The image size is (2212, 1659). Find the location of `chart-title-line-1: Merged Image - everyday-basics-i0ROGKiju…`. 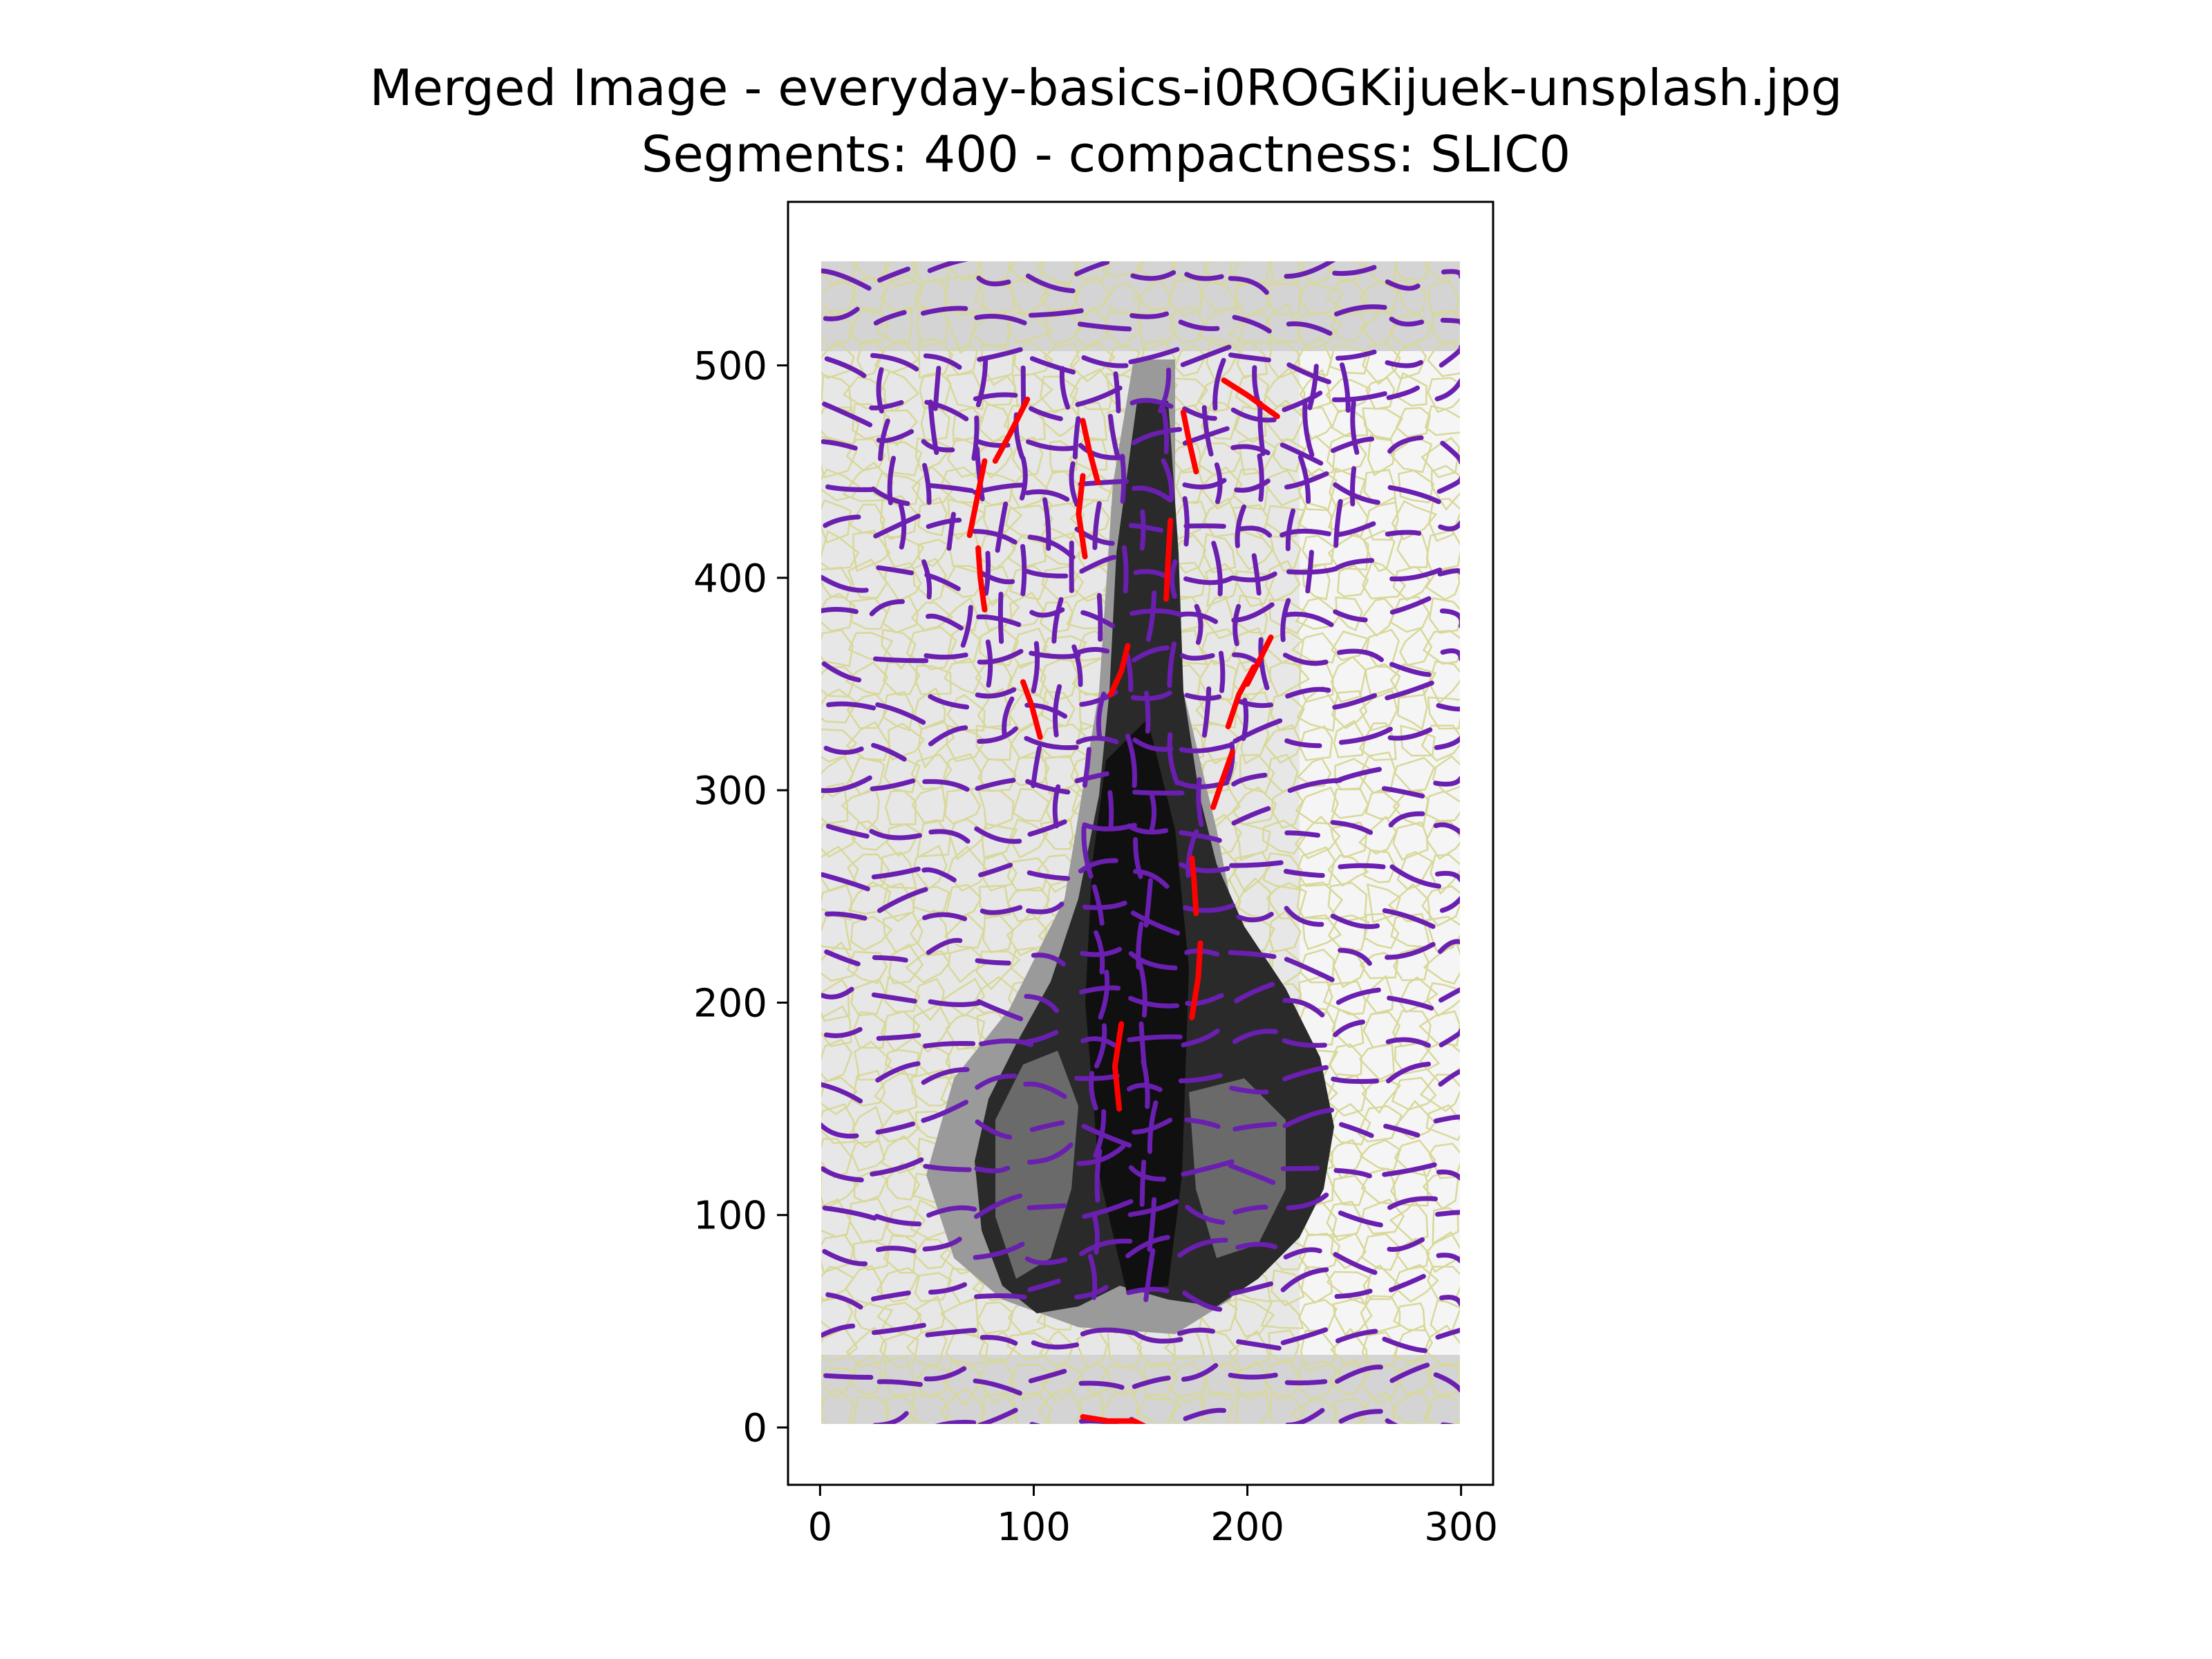

chart-title-line-1: Merged Image - everyday-basics-i0ROGKiju… is located at coordinates (1106, 88).